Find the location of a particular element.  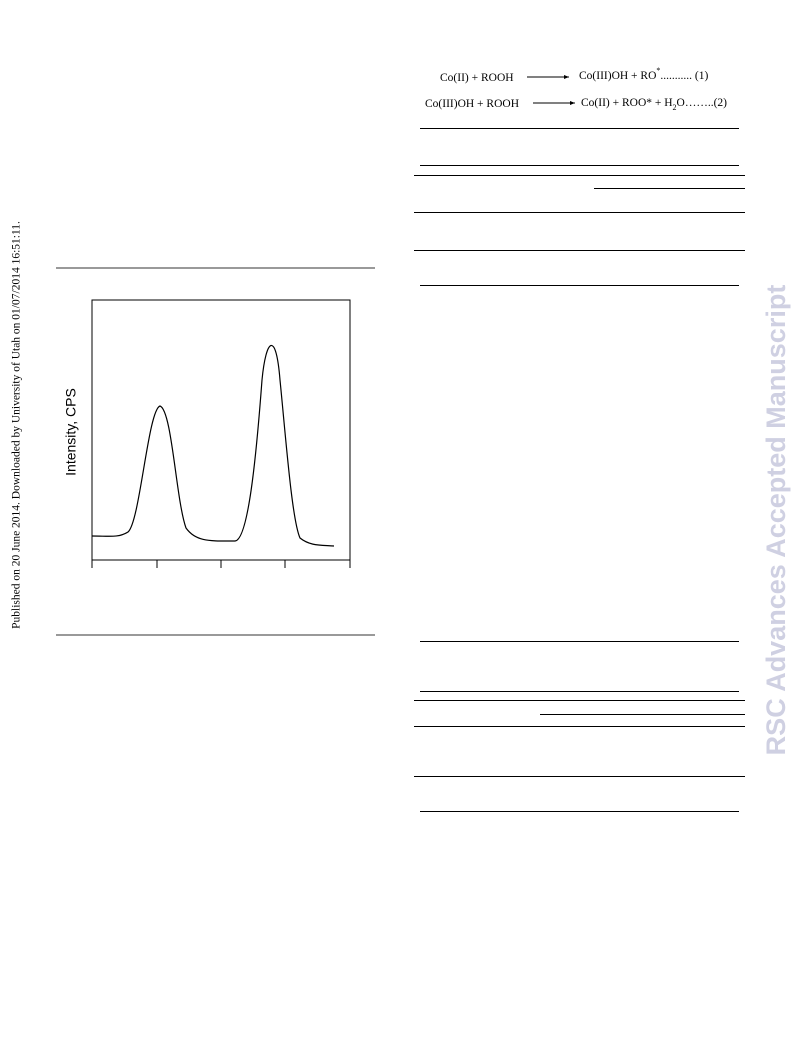

eq-text: Co(III)OH + RO is located at coordinates (617, 76).